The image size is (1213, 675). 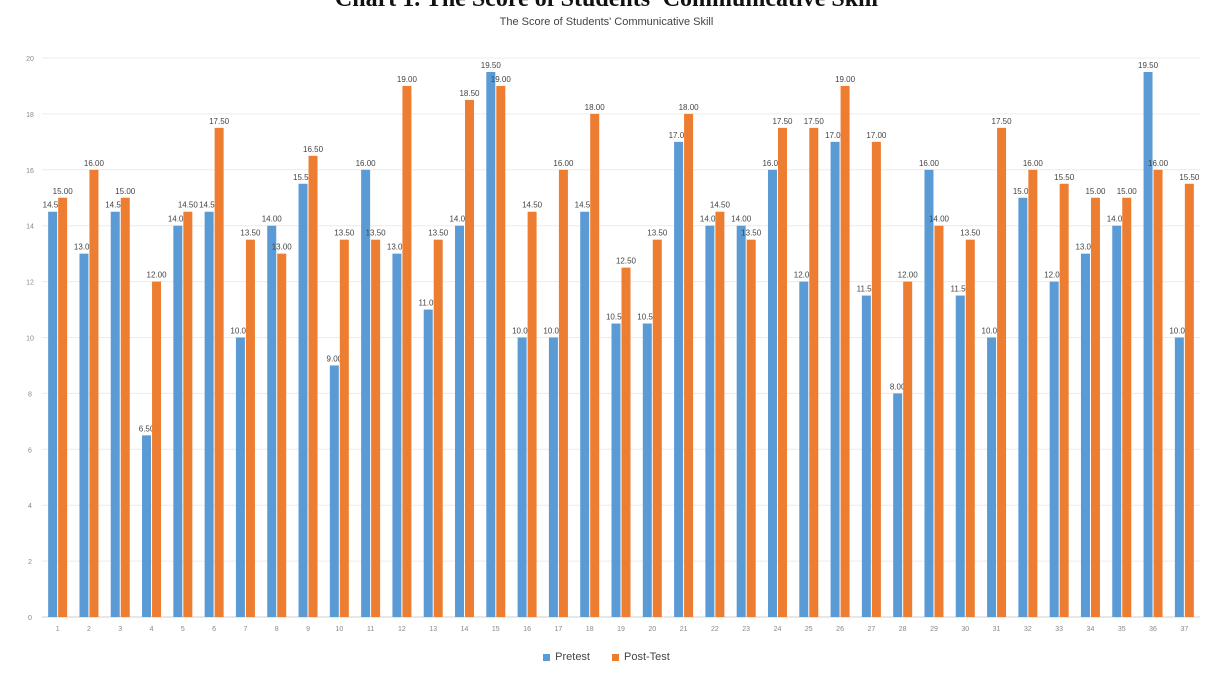 What do you see at coordinates (30, 562) in the screenshot?
I see `y-tick-label: 2` at bounding box center [30, 562].